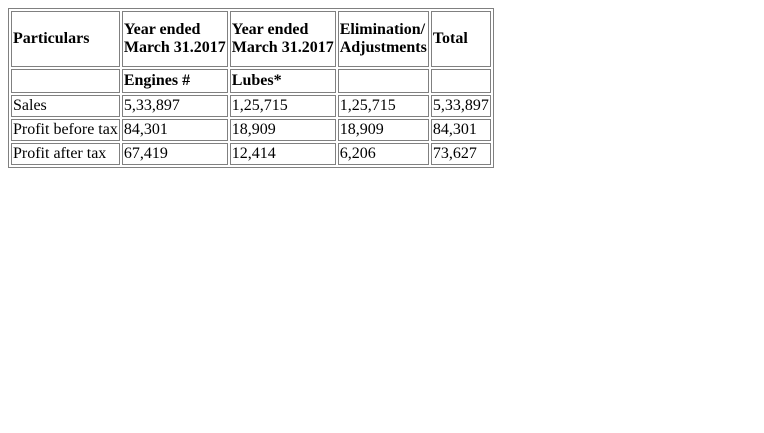 This screenshot has height=433, width=764. I want to click on header-lubes-year: Year ended March 31.2017, so click(282, 39).